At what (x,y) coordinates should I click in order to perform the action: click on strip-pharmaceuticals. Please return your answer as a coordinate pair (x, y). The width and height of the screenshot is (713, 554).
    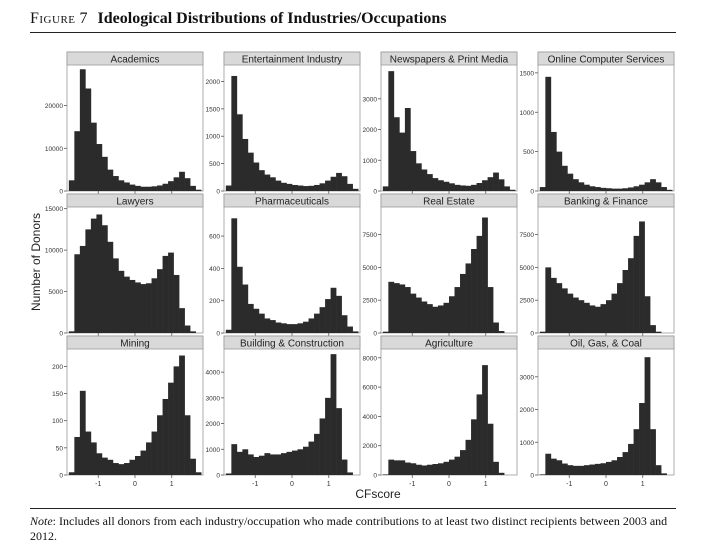
    Looking at the image, I should click on (292, 200).